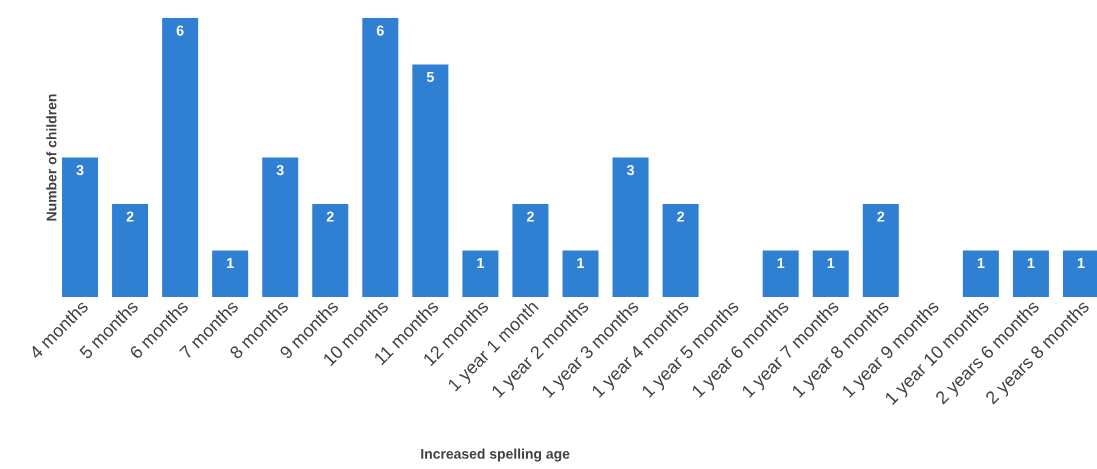  What do you see at coordinates (51, 157) in the screenshot?
I see `y-axis-title: Number of children` at bounding box center [51, 157].